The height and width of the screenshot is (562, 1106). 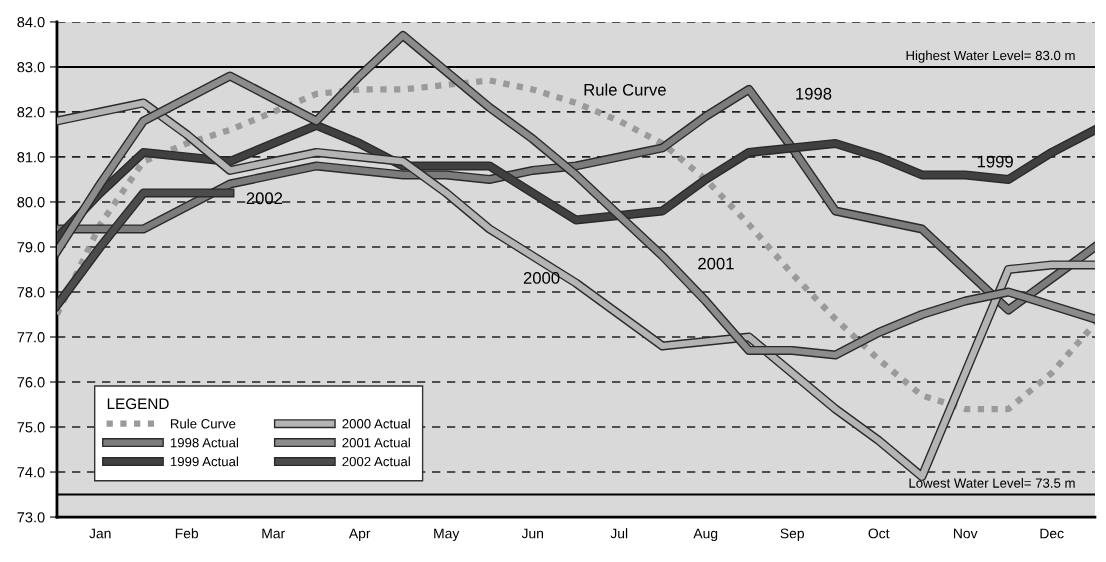 I want to click on annotation: 2002, so click(x=264, y=198).